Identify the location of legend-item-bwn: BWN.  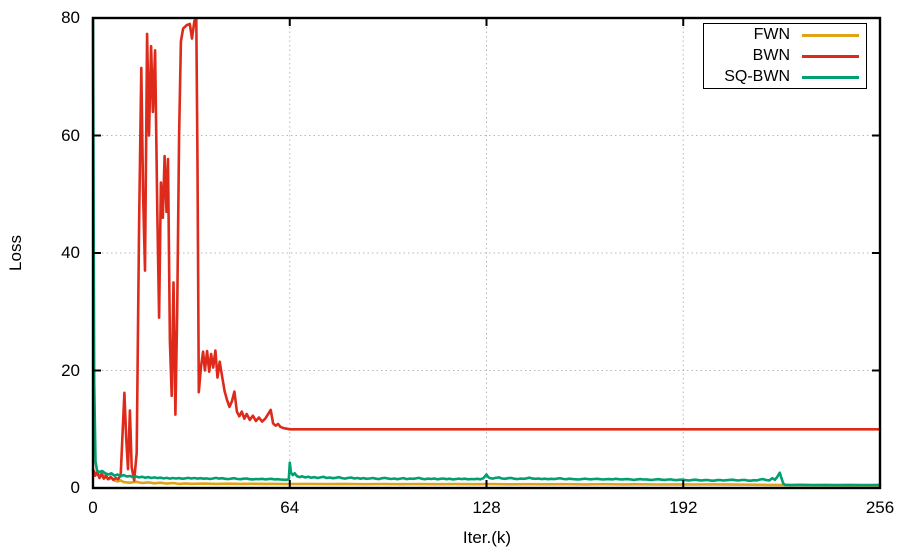
(785, 56).